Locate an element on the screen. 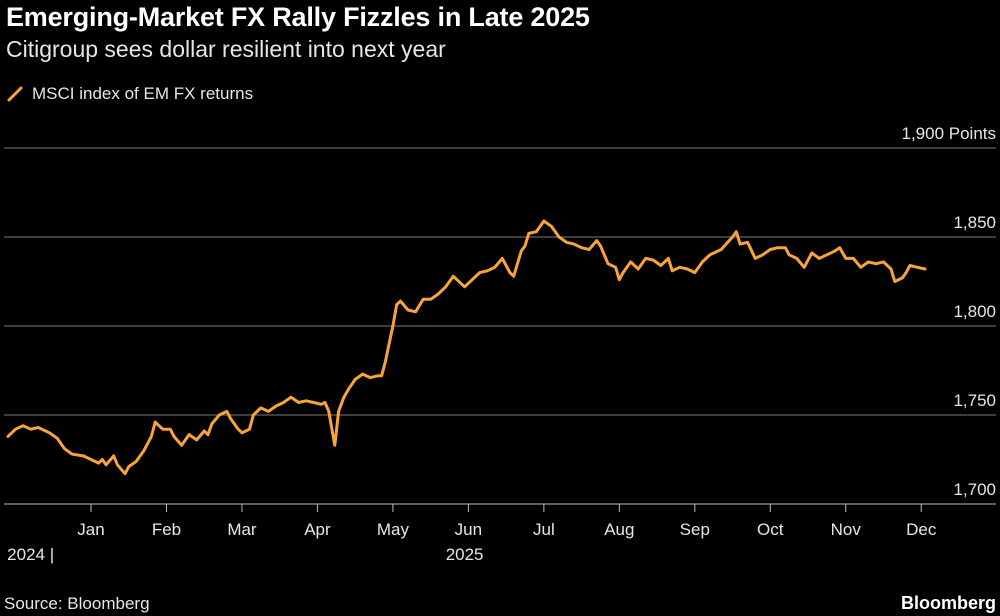 Image resolution: width=1000 pixels, height=616 pixels. x-year-label-2024: 2024 | is located at coordinates (30, 554).